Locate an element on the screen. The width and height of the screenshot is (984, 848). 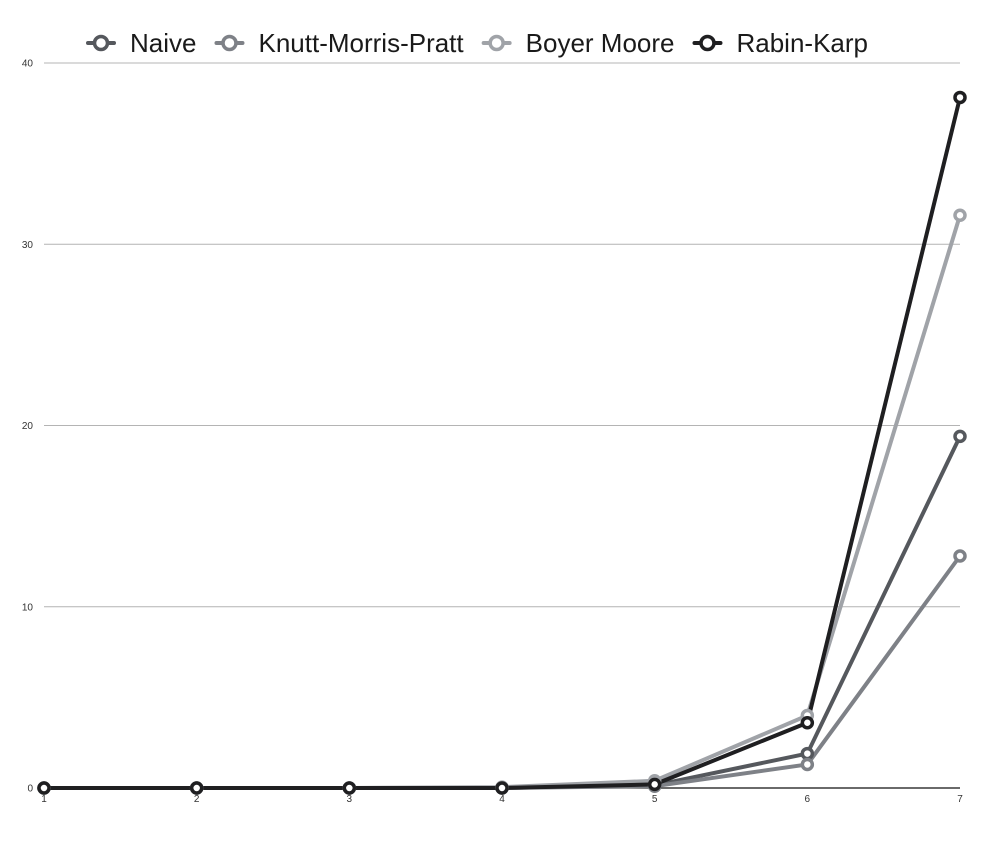
legend-item-1: Knutt-Morris-Pratt is located at coordinates (339, 43).